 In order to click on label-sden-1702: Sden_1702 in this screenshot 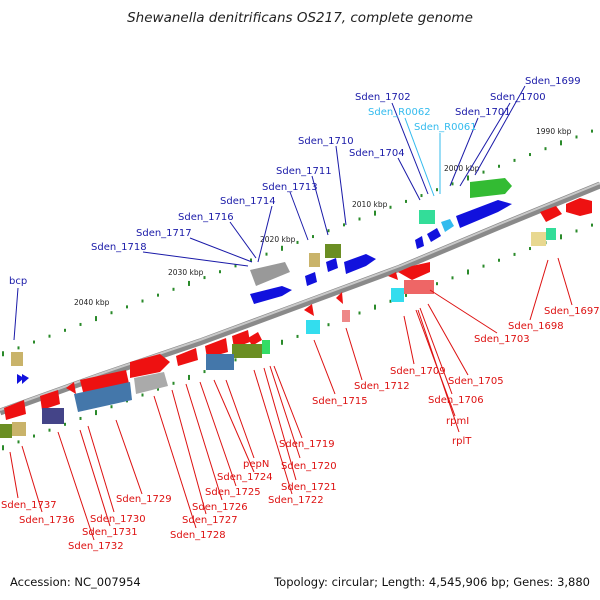, I will do `click(383, 97)`.